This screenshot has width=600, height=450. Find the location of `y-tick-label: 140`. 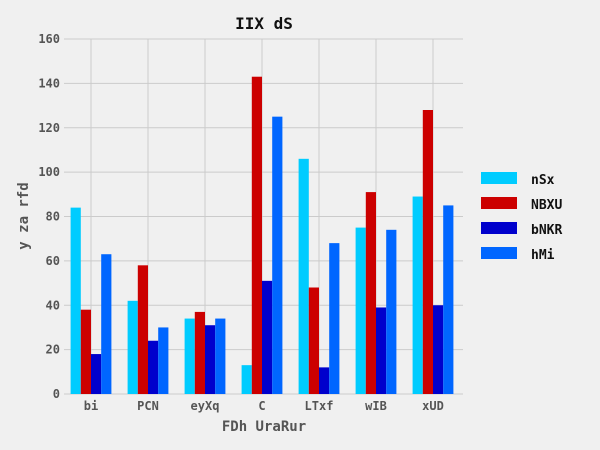

y-tick-label: 140 is located at coordinates (49, 83).